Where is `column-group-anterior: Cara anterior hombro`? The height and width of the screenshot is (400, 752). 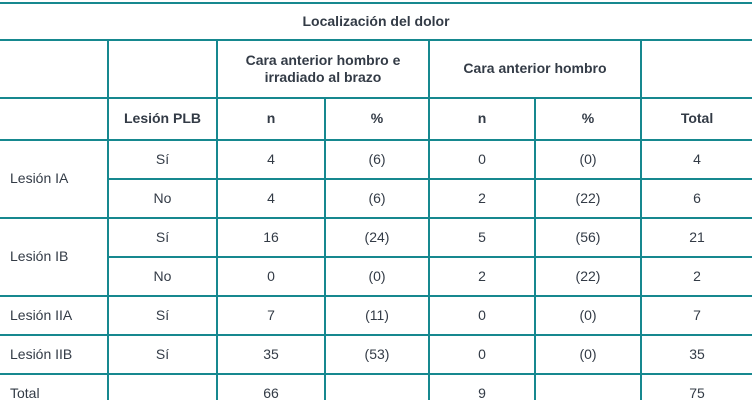
column-group-anterior: Cara anterior hombro is located at coordinates (535, 69).